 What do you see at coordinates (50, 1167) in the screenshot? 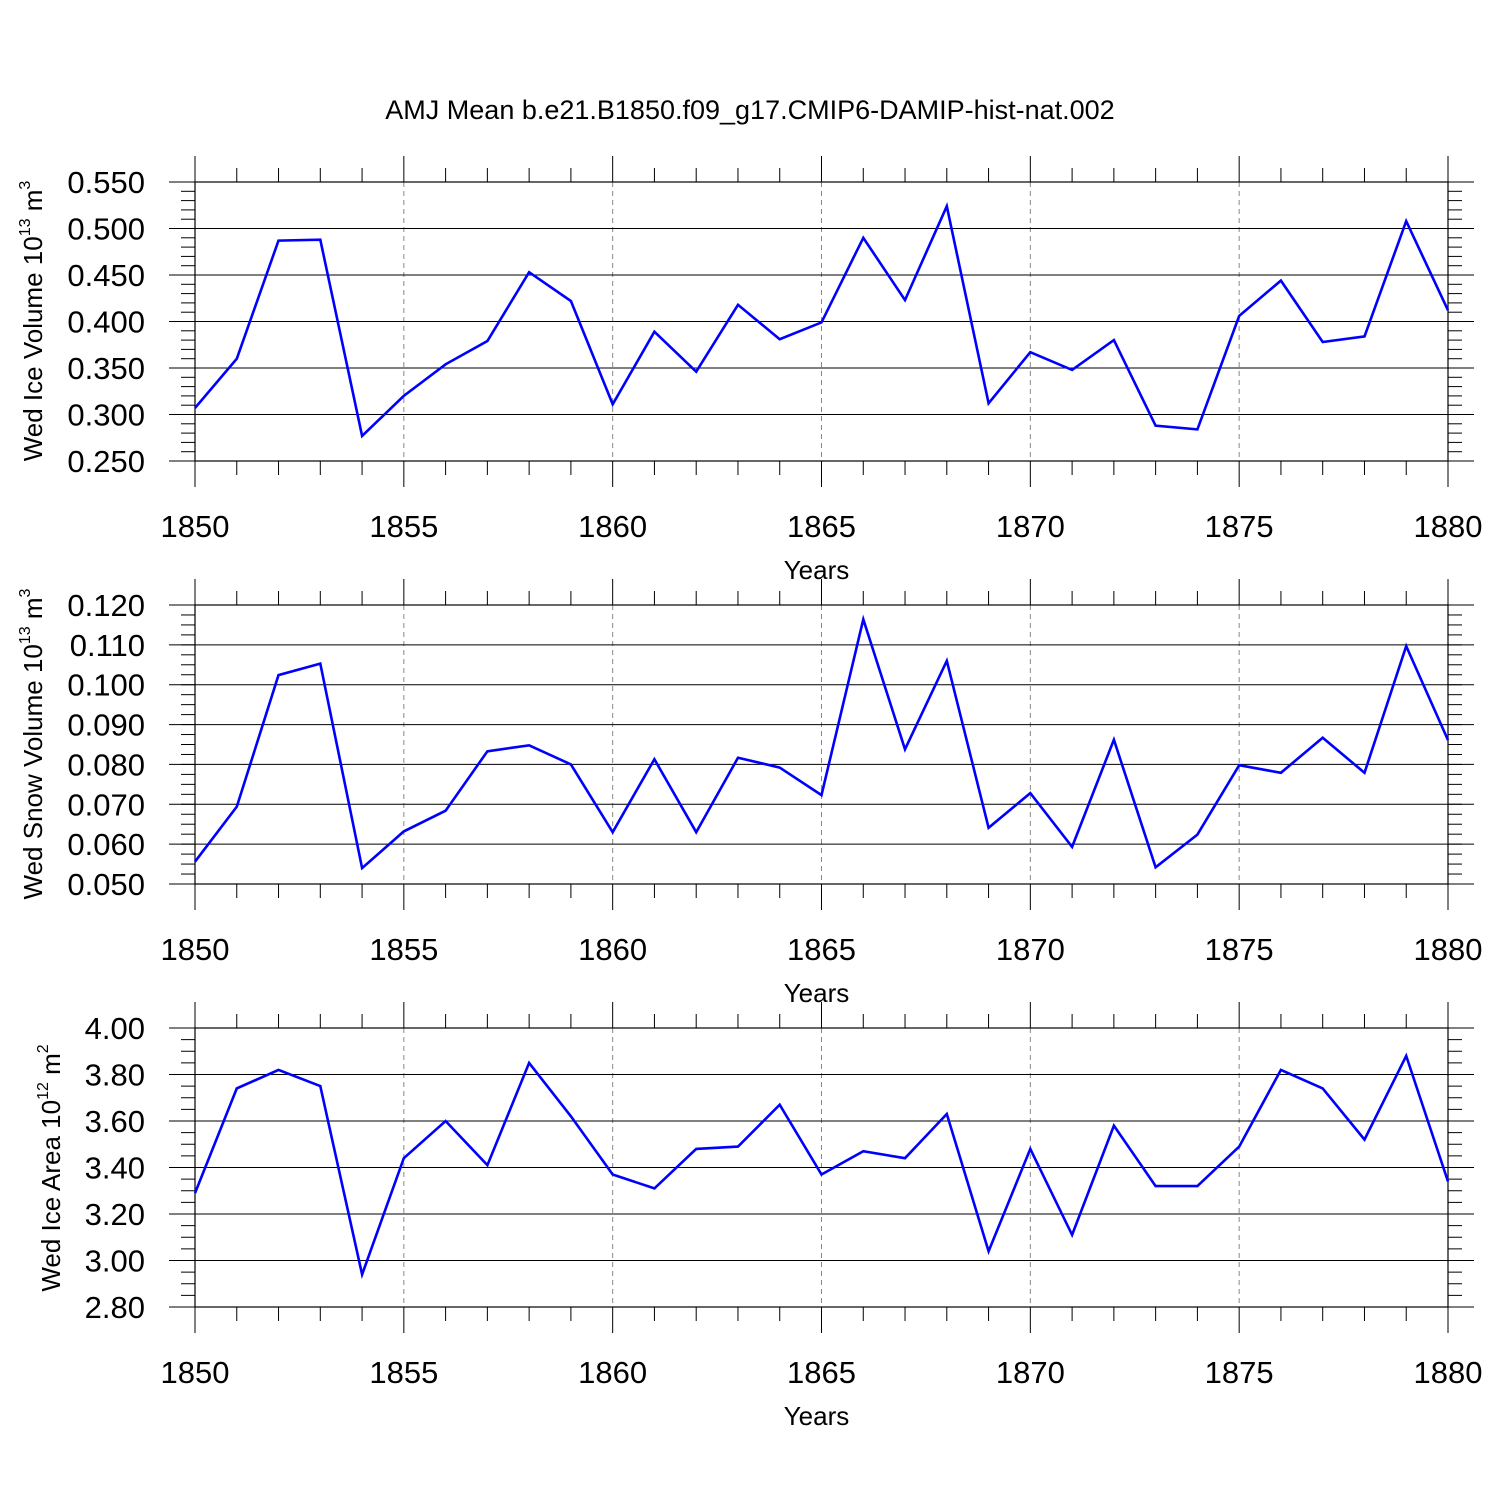
I see `y-axis-label: Wed Ice Area 1012 m2` at bounding box center [50, 1167].